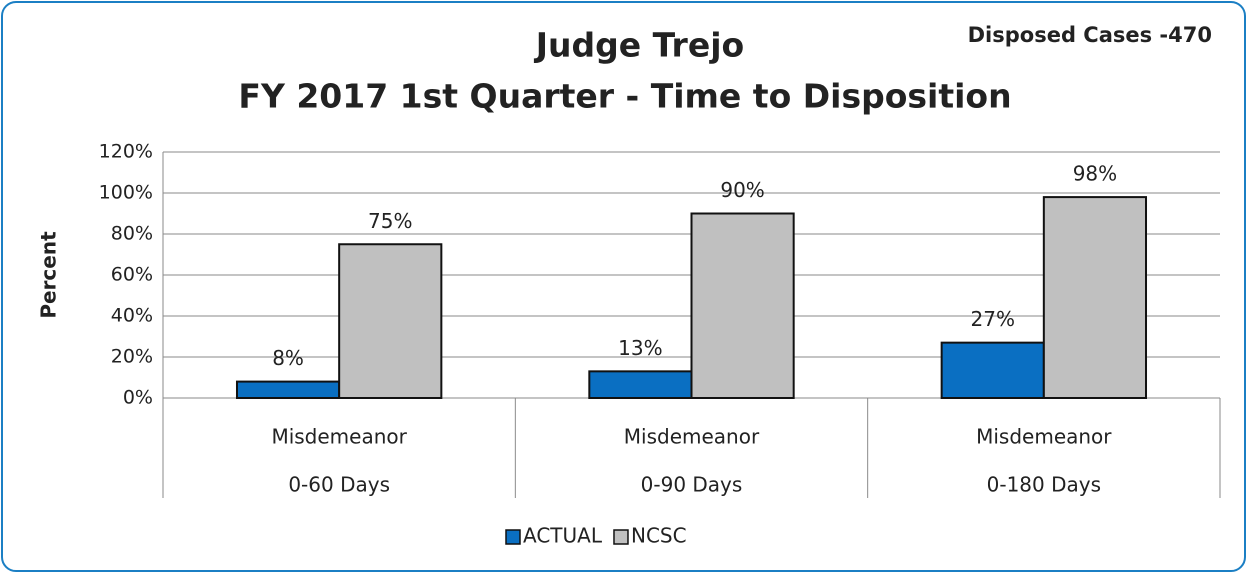  I want to click on y-axis-label: Percent, so click(49, 275).